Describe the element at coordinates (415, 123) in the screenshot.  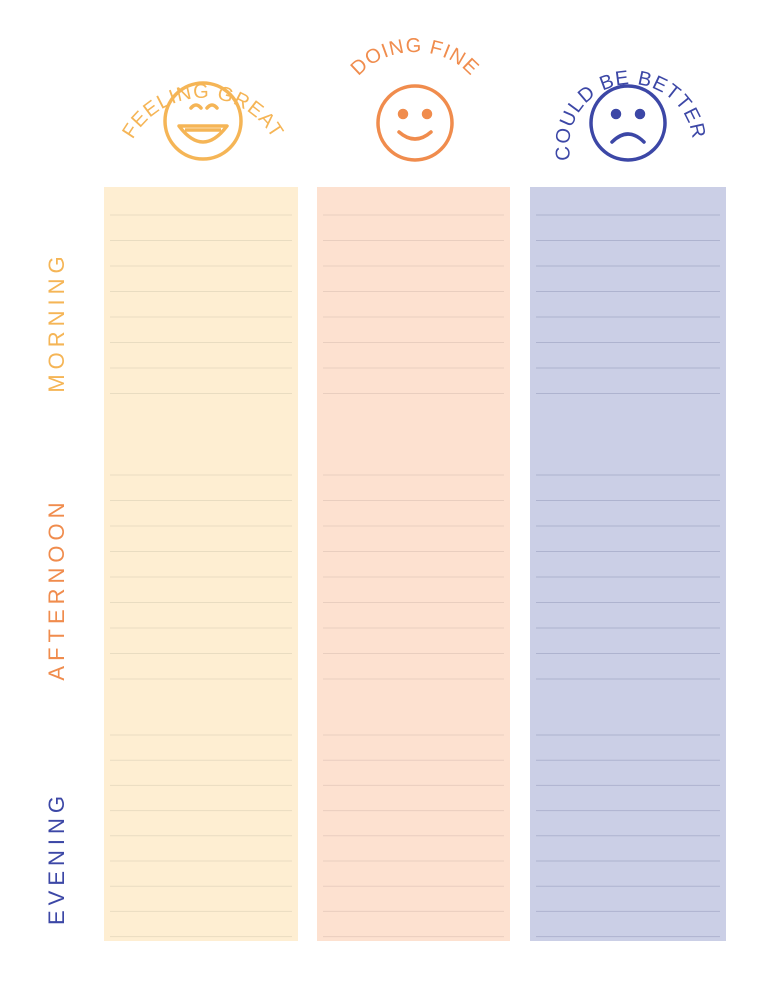
I see `smile-face-icon` at that location.